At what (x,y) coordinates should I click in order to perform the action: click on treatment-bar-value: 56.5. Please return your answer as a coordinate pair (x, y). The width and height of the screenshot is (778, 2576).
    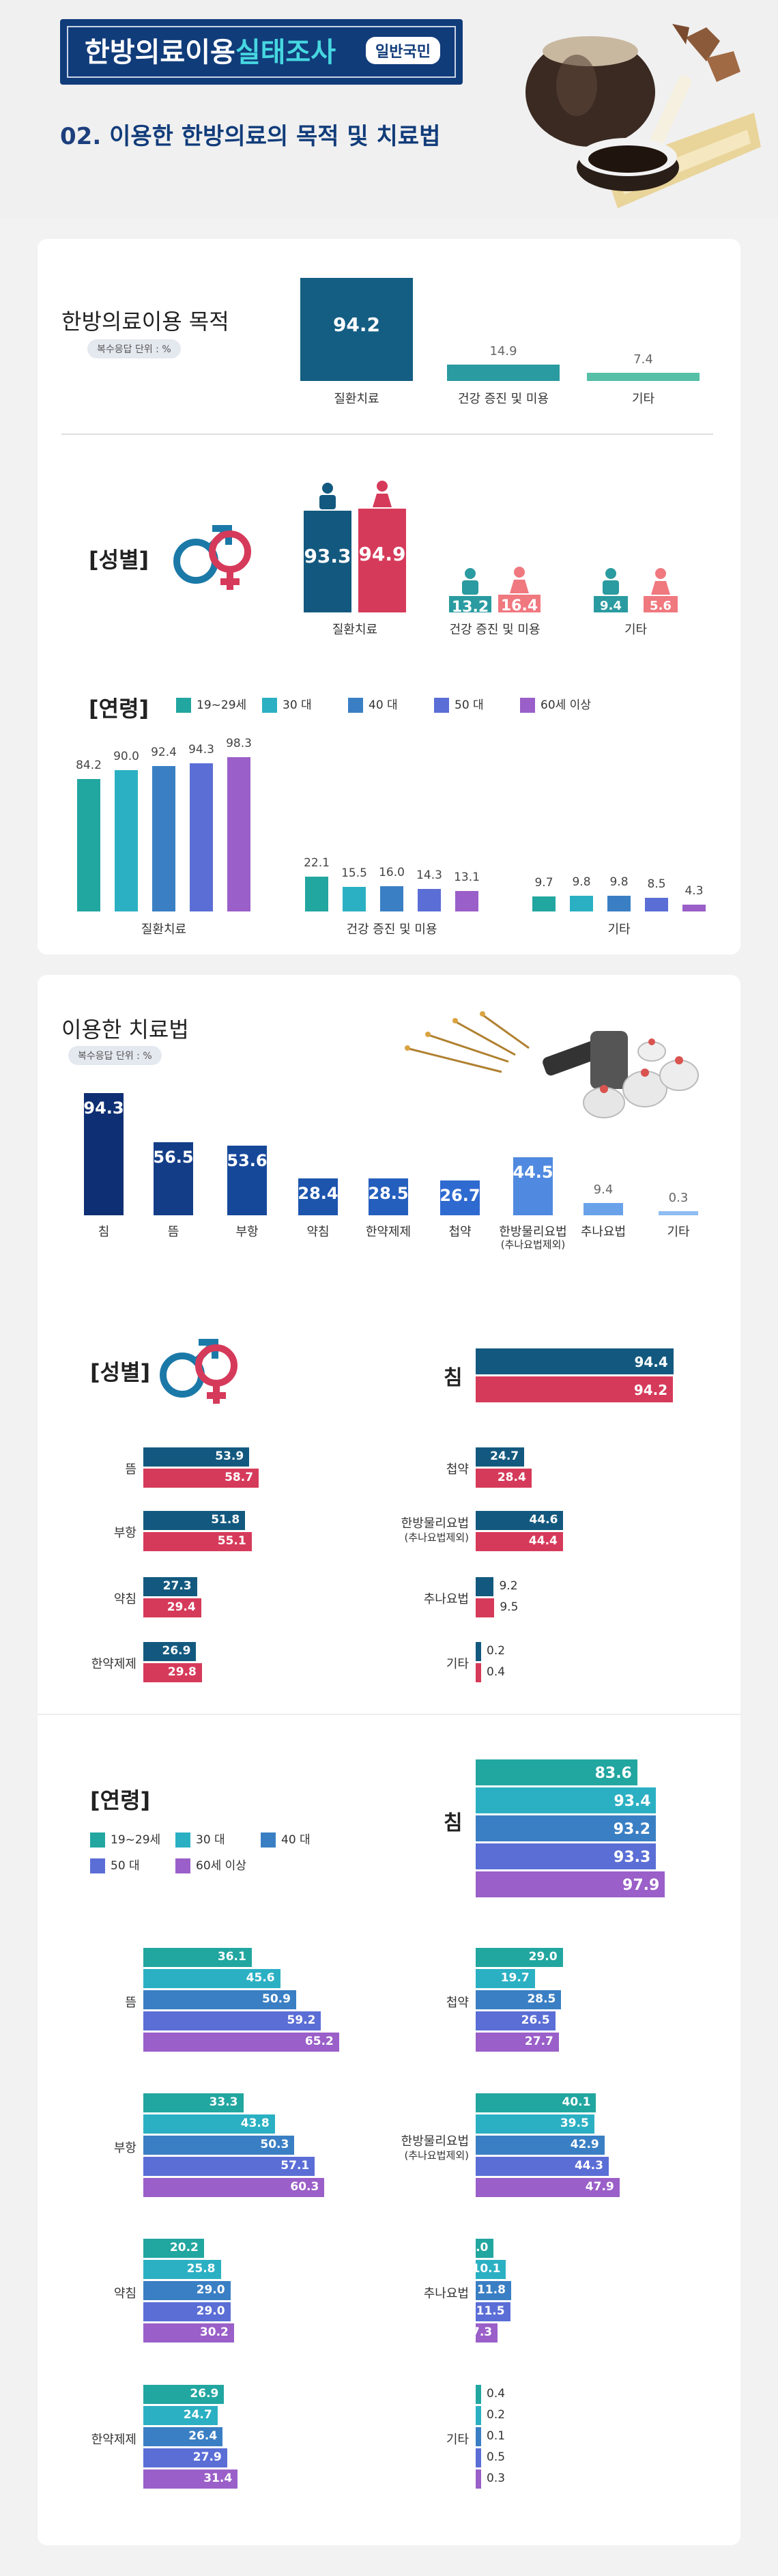
    Looking at the image, I should click on (174, 1157).